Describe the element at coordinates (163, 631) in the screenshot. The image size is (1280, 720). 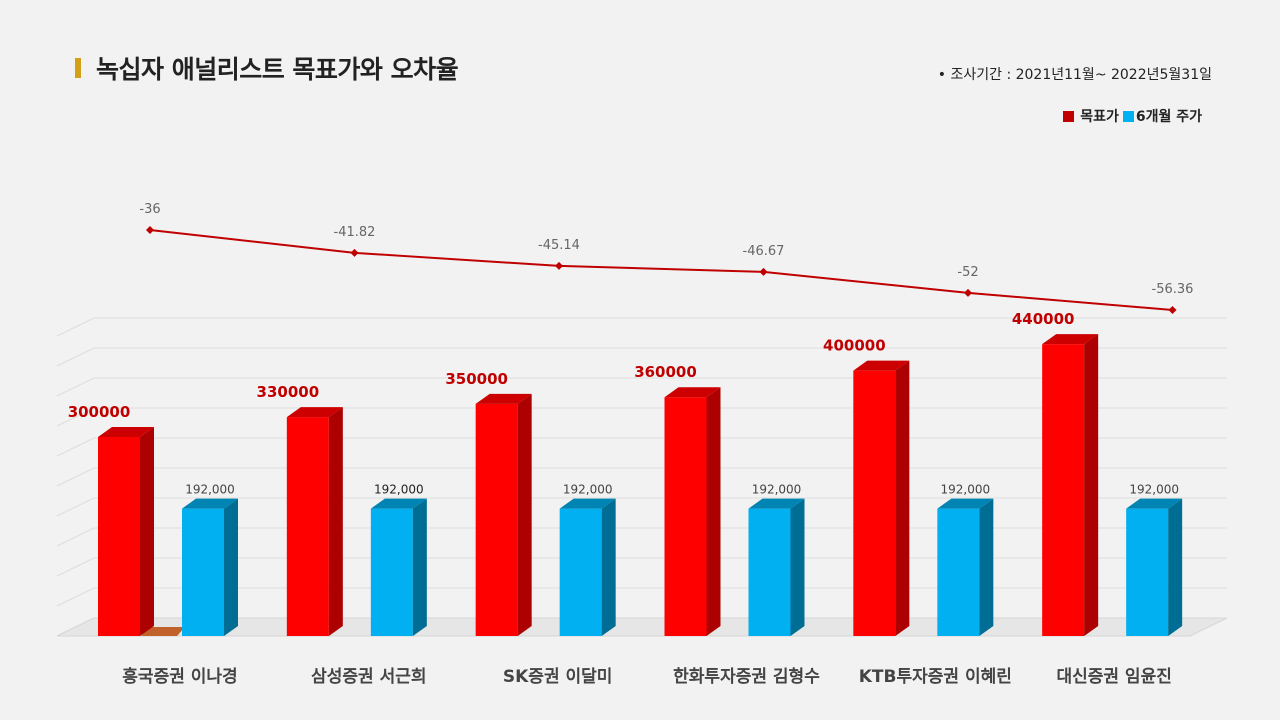
I see `floor-marker` at that location.